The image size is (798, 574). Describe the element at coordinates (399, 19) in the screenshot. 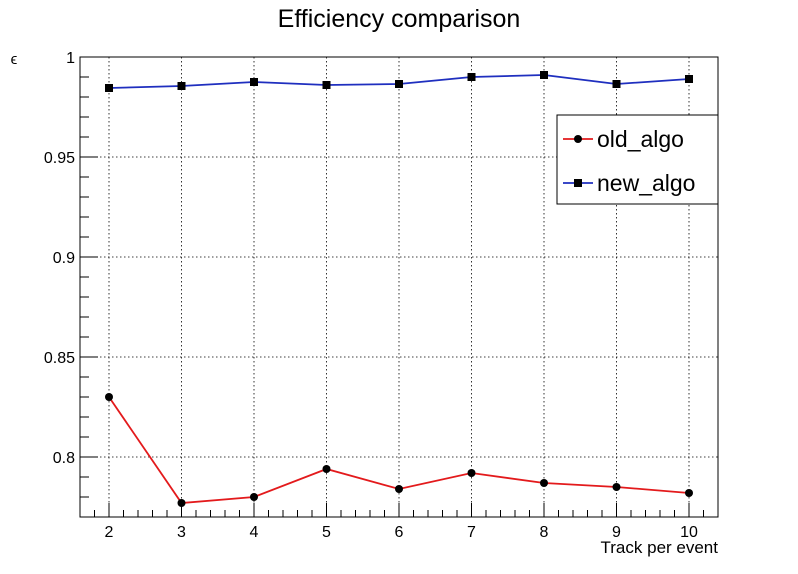

I see `chart-title: Efficiency comparison` at that location.